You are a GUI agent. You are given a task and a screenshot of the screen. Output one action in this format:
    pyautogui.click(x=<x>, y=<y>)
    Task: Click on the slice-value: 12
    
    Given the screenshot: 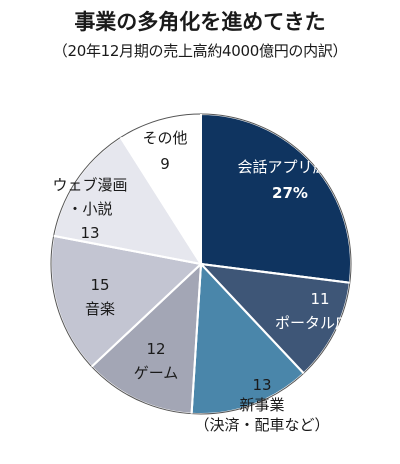 What is the action you would take?
    pyautogui.click(x=155, y=349)
    